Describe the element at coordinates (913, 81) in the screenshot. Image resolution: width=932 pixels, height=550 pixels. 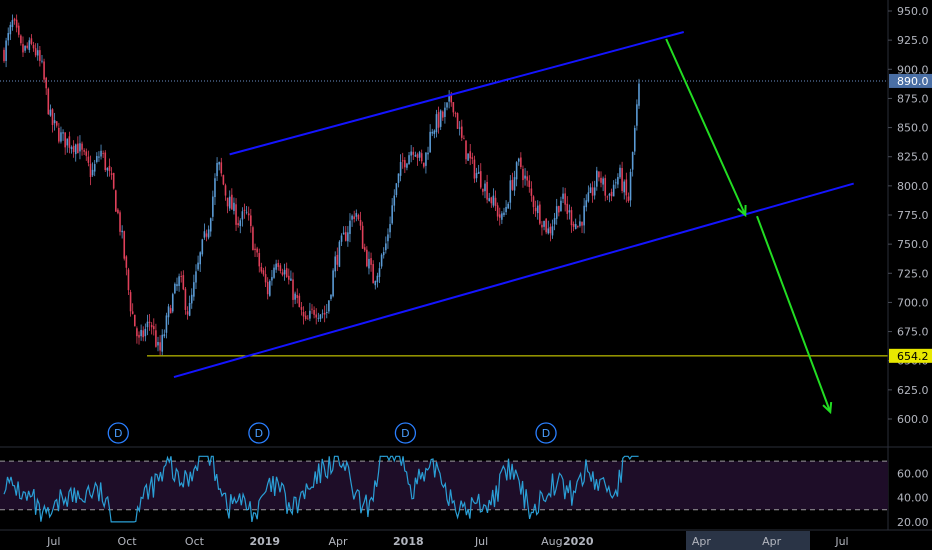
I see `current-price-text: 890.0` at that location.